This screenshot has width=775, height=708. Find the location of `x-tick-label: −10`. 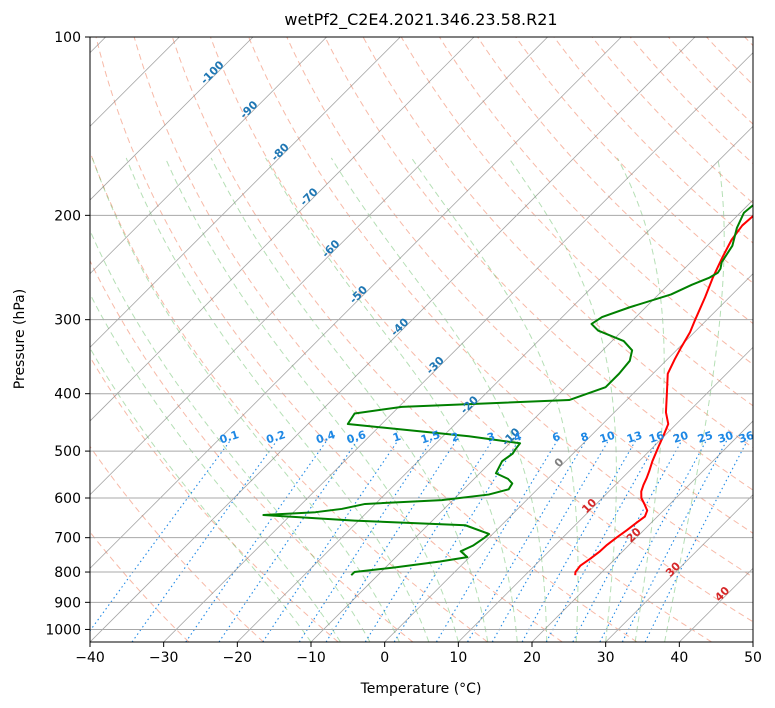

x-tick-label: −10 is located at coordinates (311, 658).